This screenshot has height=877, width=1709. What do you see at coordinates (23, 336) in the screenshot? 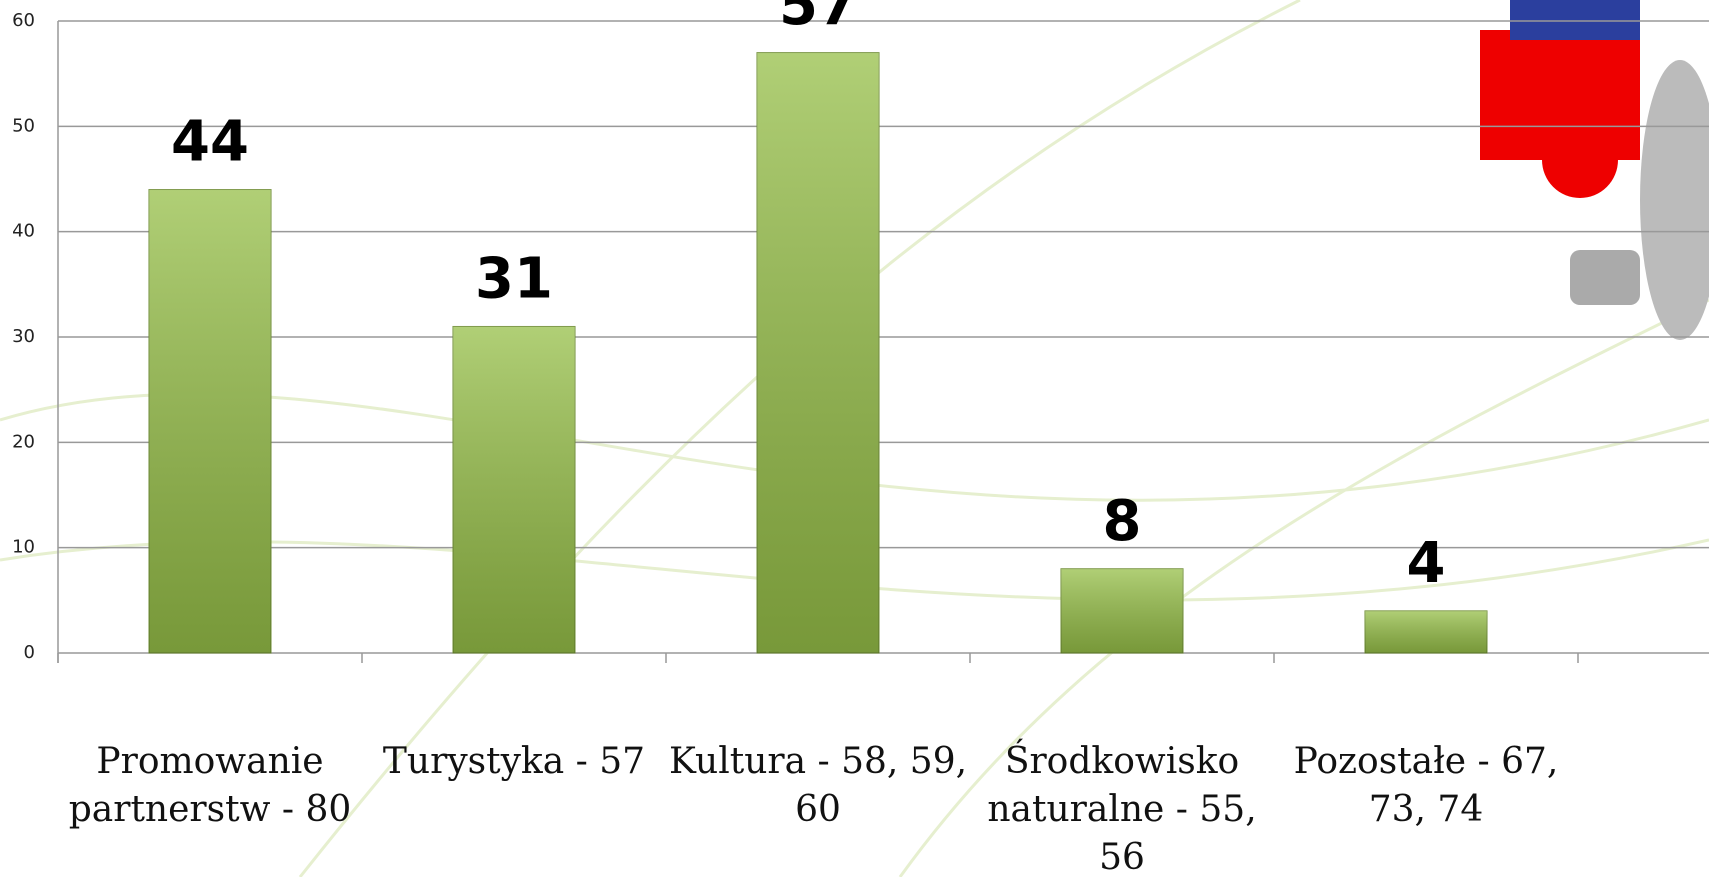
I see `y-tick-label: 30` at bounding box center [23, 336].